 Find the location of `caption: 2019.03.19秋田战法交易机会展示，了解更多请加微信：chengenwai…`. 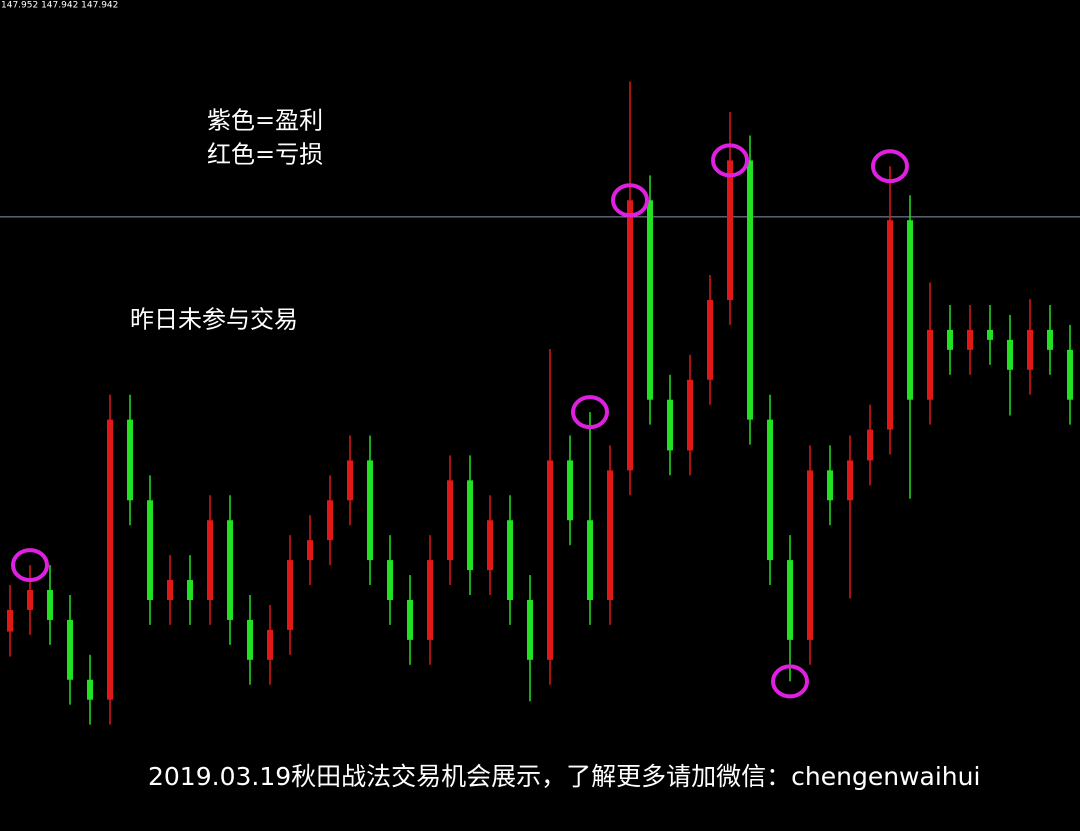

caption: 2019.03.19秋田战法交易机会展示，了解更多请加微信：chengenwai… is located at coordinates (564, 776).